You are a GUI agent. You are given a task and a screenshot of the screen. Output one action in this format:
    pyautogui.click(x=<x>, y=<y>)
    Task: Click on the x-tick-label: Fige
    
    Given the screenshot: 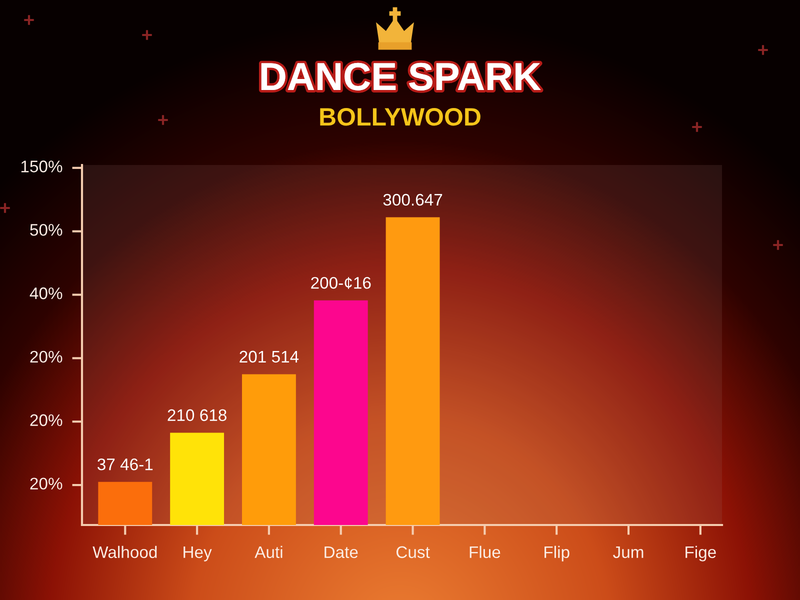 What is the action you would take?
    pyautogui.click(x=701, y=554)
    